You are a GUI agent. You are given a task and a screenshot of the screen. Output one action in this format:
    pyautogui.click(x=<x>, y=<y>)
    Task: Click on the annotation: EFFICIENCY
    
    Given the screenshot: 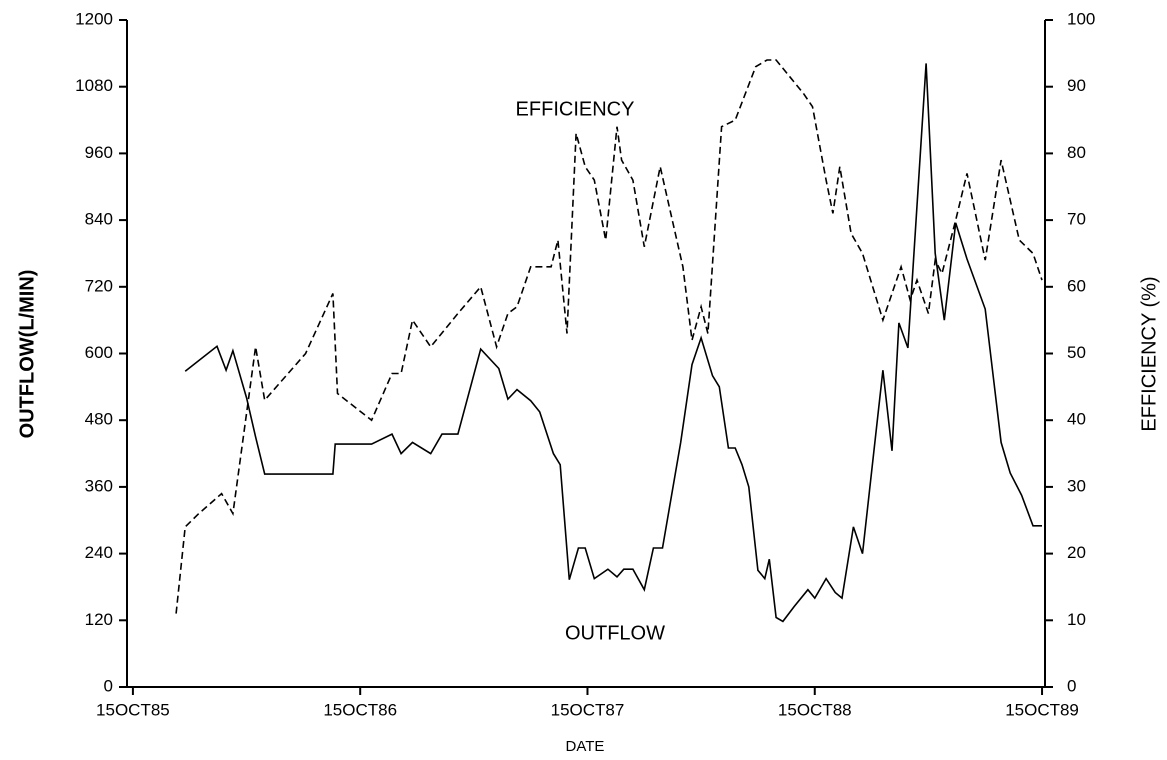 What is the action you would take?
    pyautogui.click(x=575, y=109)
    